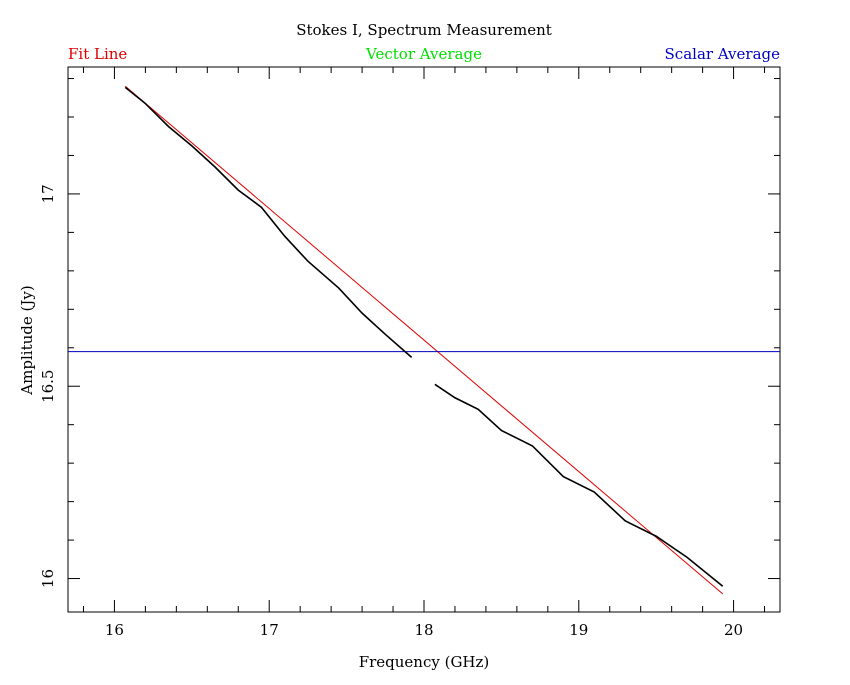 This screenshot has width=850, height=685. I want to click on x-tick-label: 16, so click(114, 630).